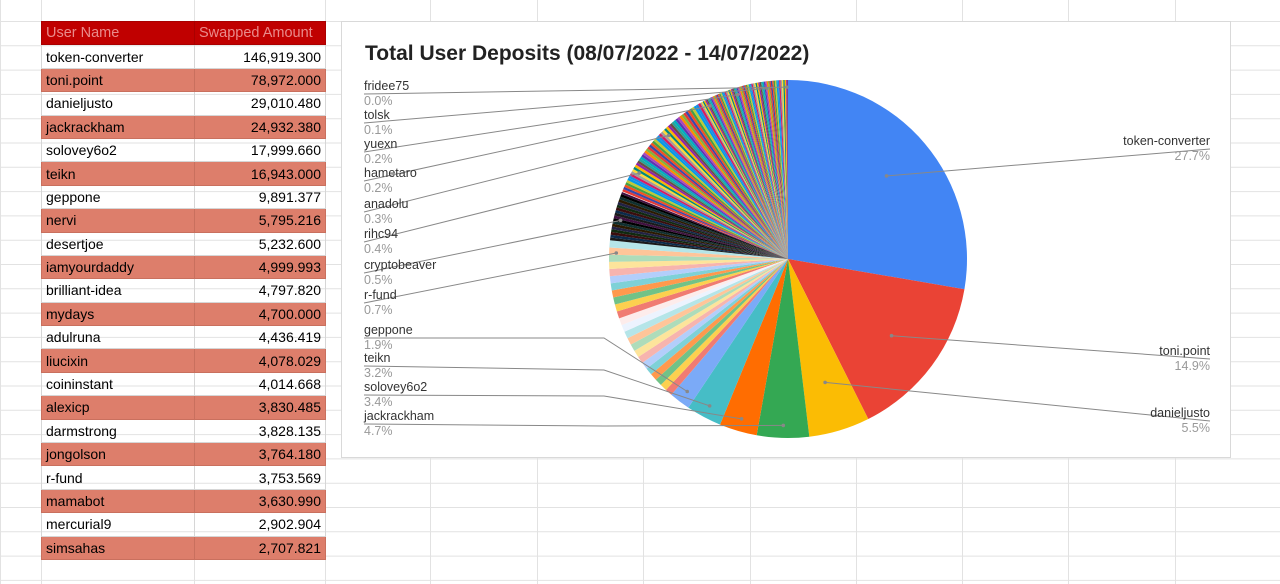 The image size is (1280, 584). I want to click on cell-user-name: iamyourdaddy, so click(118, 267).